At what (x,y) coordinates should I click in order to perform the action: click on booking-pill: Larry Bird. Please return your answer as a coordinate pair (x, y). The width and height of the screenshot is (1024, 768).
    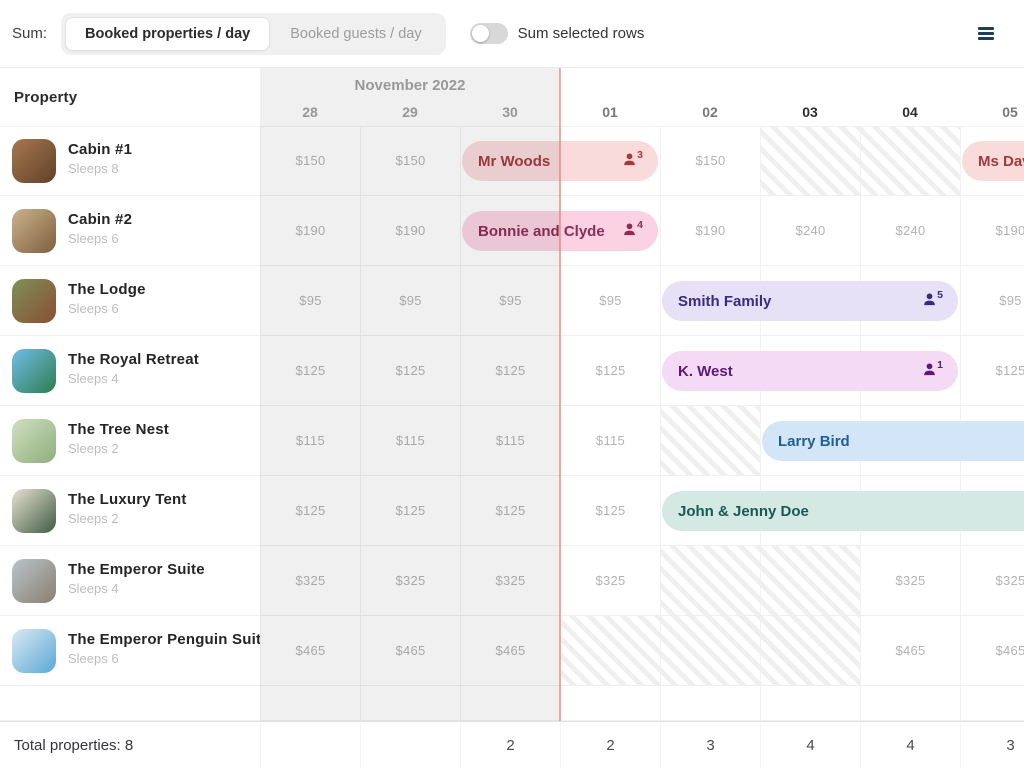
    Looking at the image, I should click on (893, 441).